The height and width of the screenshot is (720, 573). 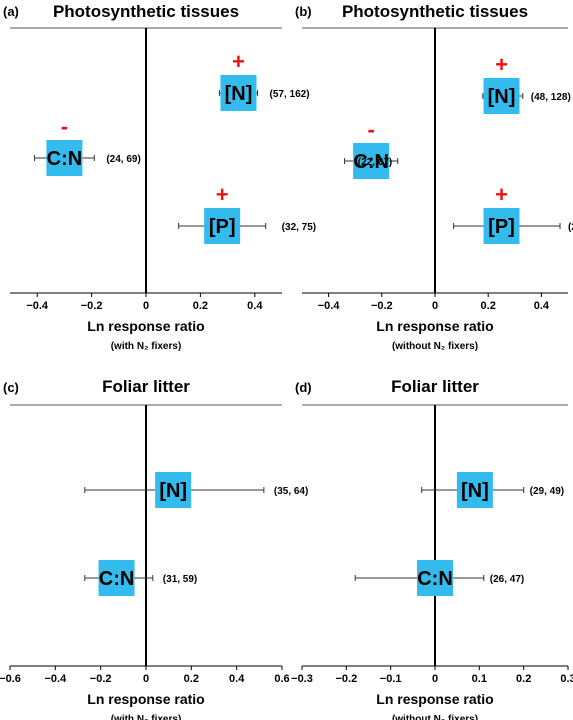 What do you see at coordinates (247, 213) in the screenshot?
I see `data-point-3: [P] (32, 75) +` at bounding box center [247, 213].